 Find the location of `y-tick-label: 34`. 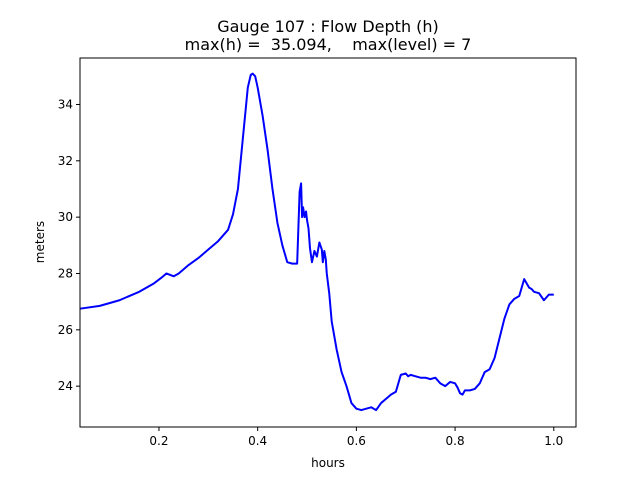

y-tick-label: 34 is located at coordinates (65, 104).